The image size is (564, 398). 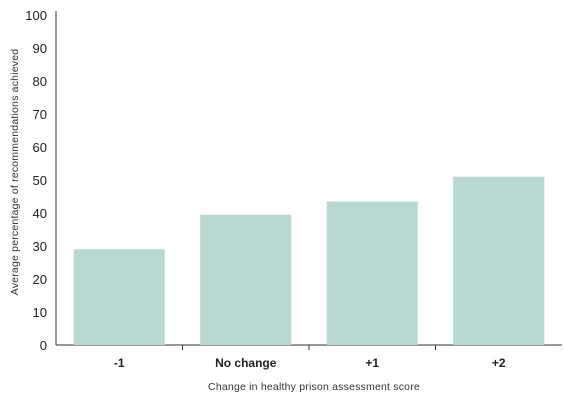 What do you see at coordinates (119, 363) in the screenshot?
I see `x-tick-label: -1` at bounding box center [119, 363].